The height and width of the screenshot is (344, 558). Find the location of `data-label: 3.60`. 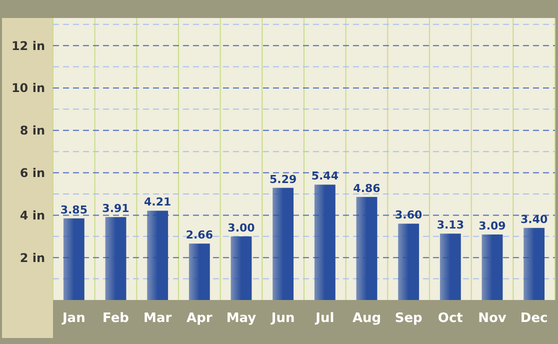

data-label: 3.60 is located at coordinates (408, 215).